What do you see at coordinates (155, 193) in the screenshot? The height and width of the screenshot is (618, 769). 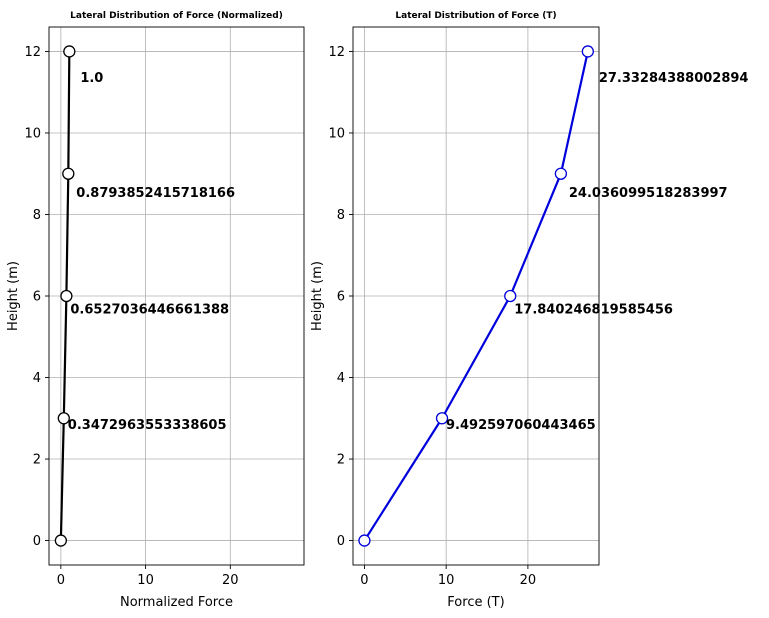 I see `left-data-label: 0.8793852415718166` at bounding box center [155, 193].